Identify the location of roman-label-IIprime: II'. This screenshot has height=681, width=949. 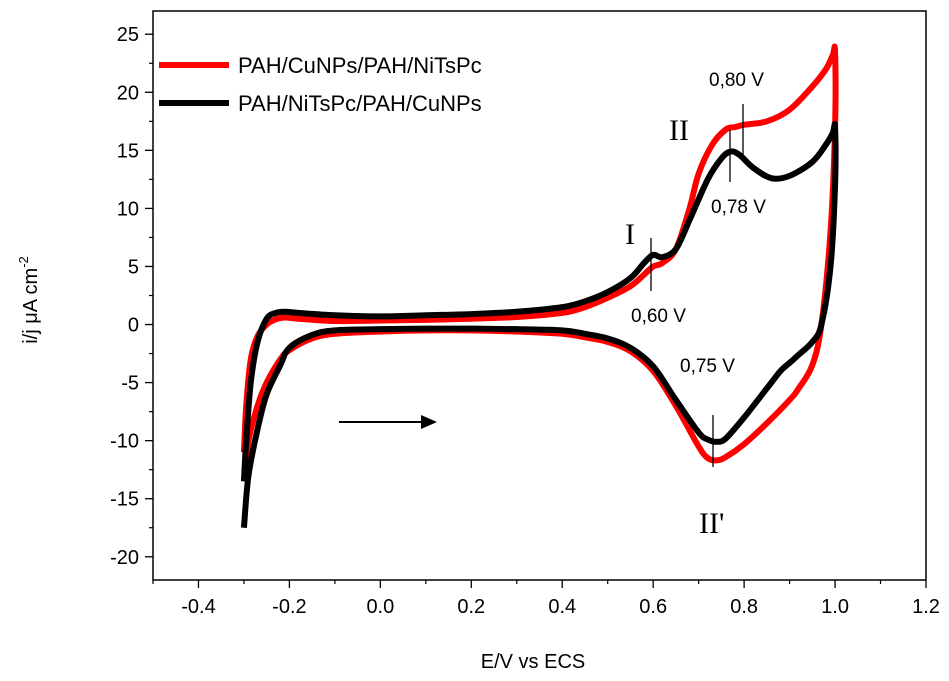
(711, 523).